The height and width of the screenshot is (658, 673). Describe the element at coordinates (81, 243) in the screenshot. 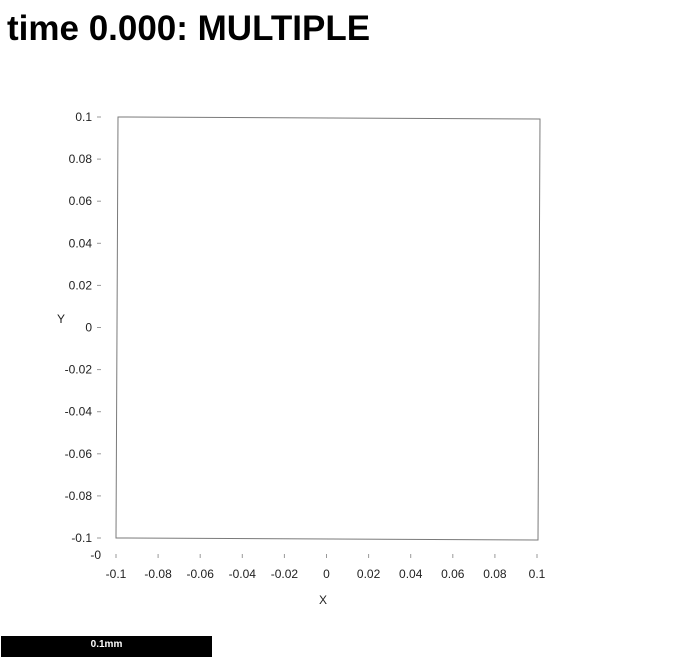

I see `y-tick-label: 0.04` at that location.